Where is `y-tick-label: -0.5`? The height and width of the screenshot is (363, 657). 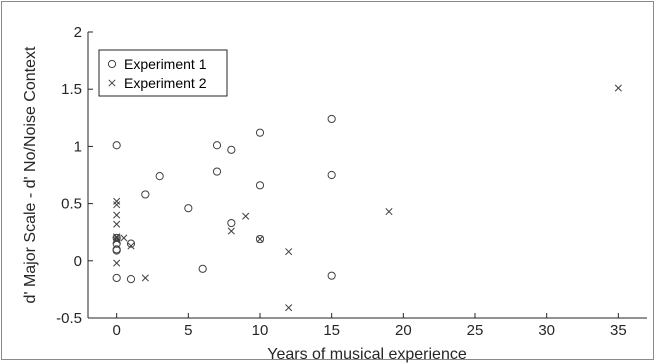 y-tick-label: -0.5 is located at coordinates (69, 318).